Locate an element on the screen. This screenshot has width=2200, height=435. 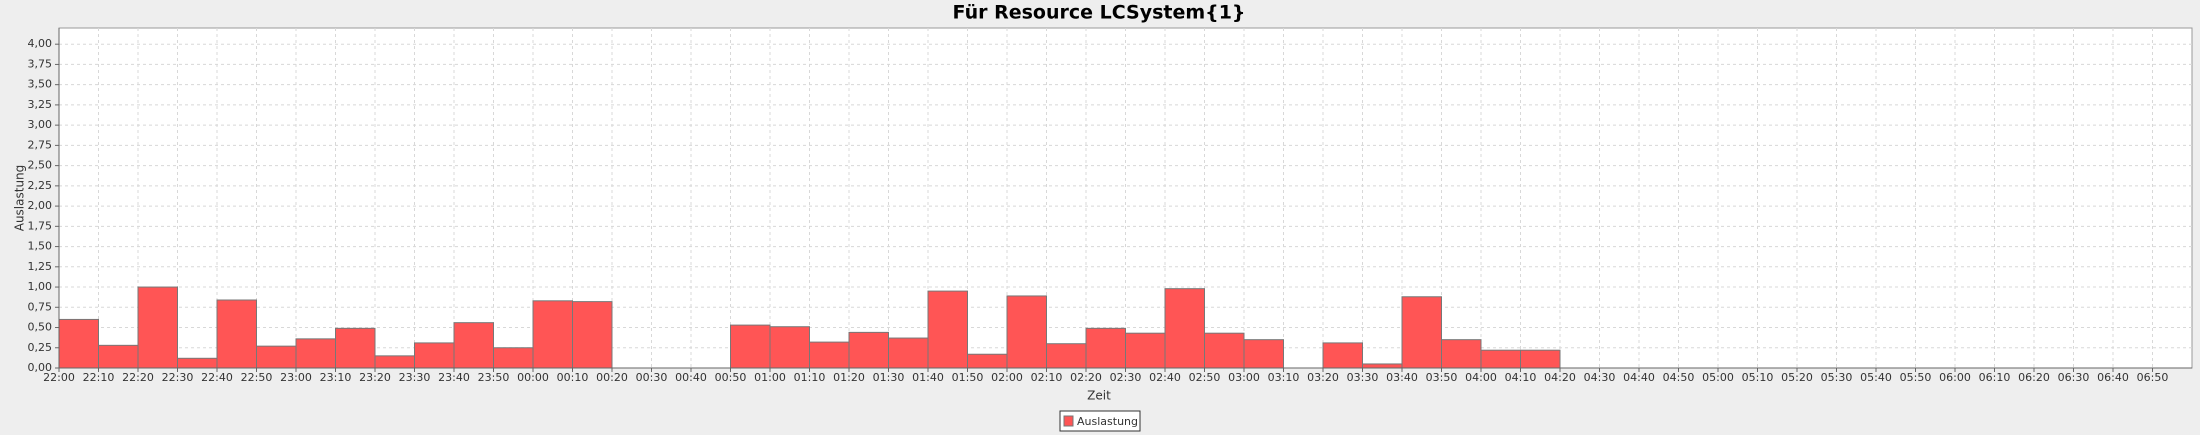
y-tick-label: 2,25 is located at coordinates (40, 185).